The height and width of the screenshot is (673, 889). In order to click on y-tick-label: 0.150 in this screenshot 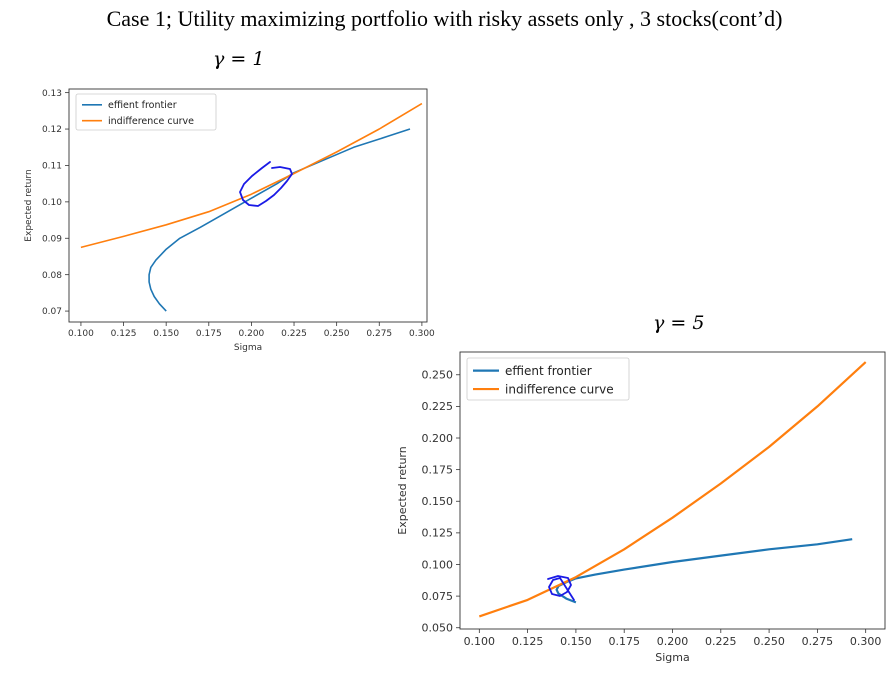, I will do `click(438, 501)`.